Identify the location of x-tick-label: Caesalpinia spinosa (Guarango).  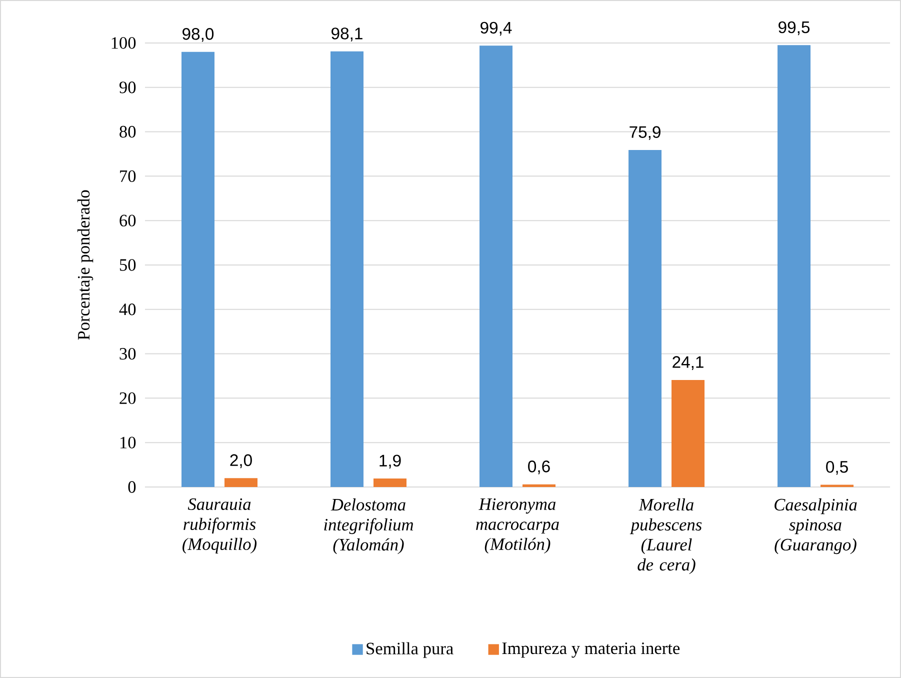
(815, 526).